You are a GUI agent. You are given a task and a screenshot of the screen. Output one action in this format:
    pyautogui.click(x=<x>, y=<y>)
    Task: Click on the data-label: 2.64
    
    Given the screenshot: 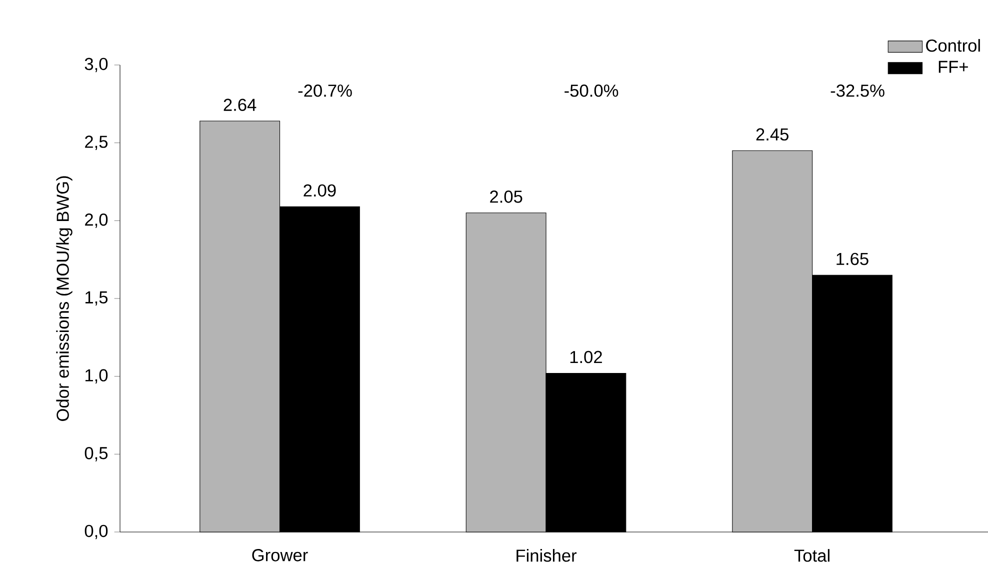 What is the action you would take?
    pyautogui.click(x=240, y=104)
    